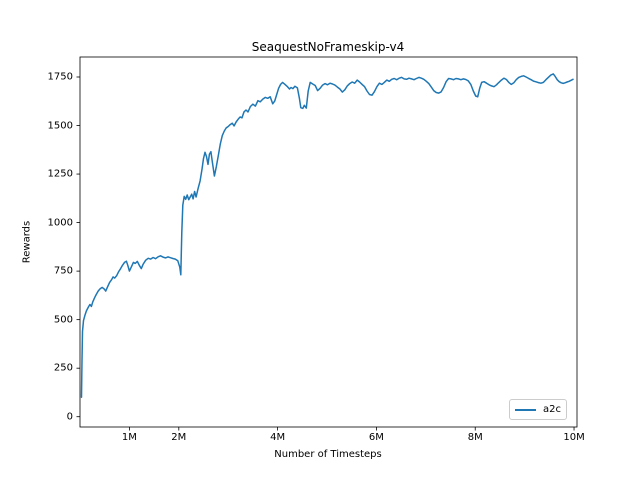  I want to click on y-tick-label: 0, so click(69, 417).